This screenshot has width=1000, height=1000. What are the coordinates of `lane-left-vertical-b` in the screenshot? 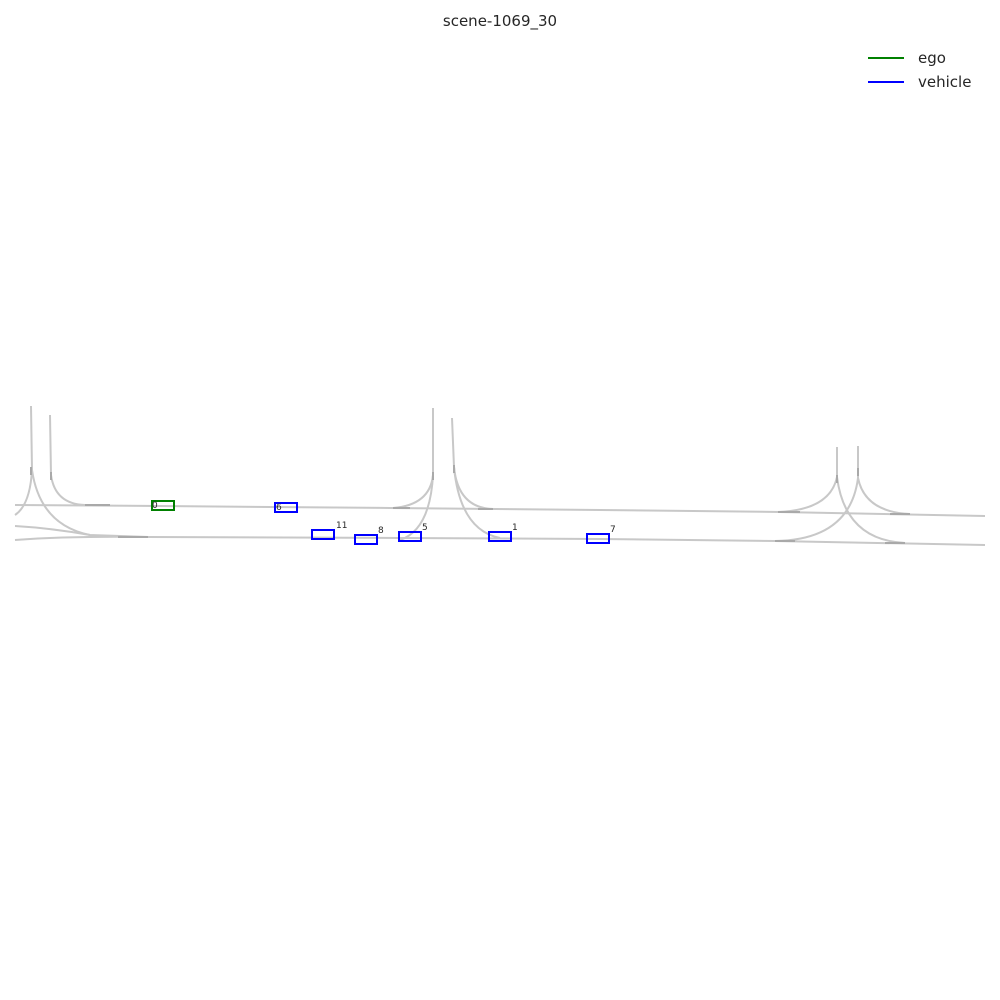 It's located at (79, 460).